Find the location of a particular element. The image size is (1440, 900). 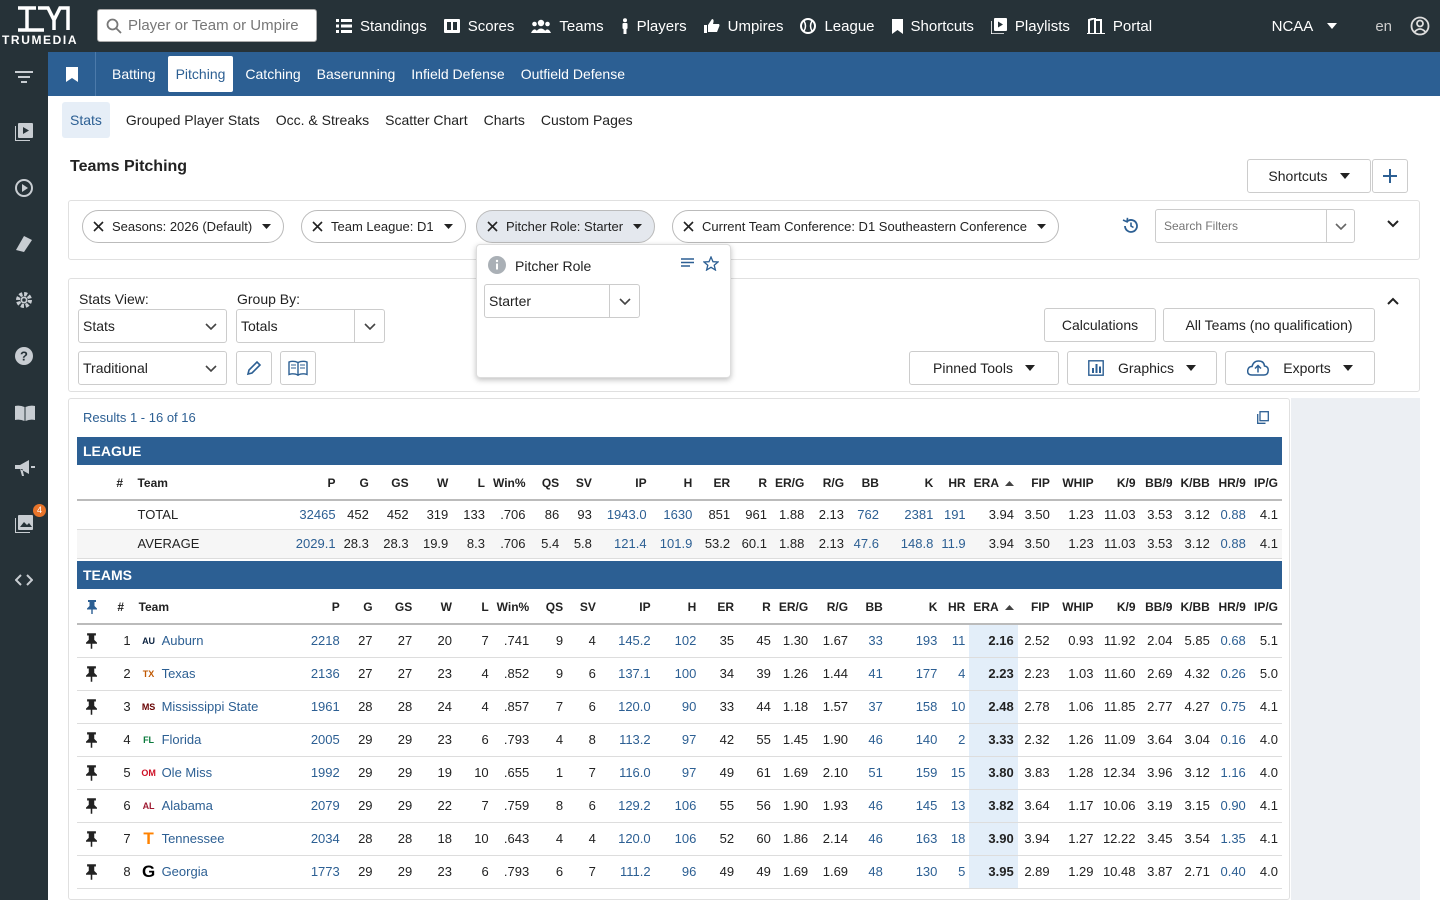

reset-history-icon is located at coordinates (1131, 226).